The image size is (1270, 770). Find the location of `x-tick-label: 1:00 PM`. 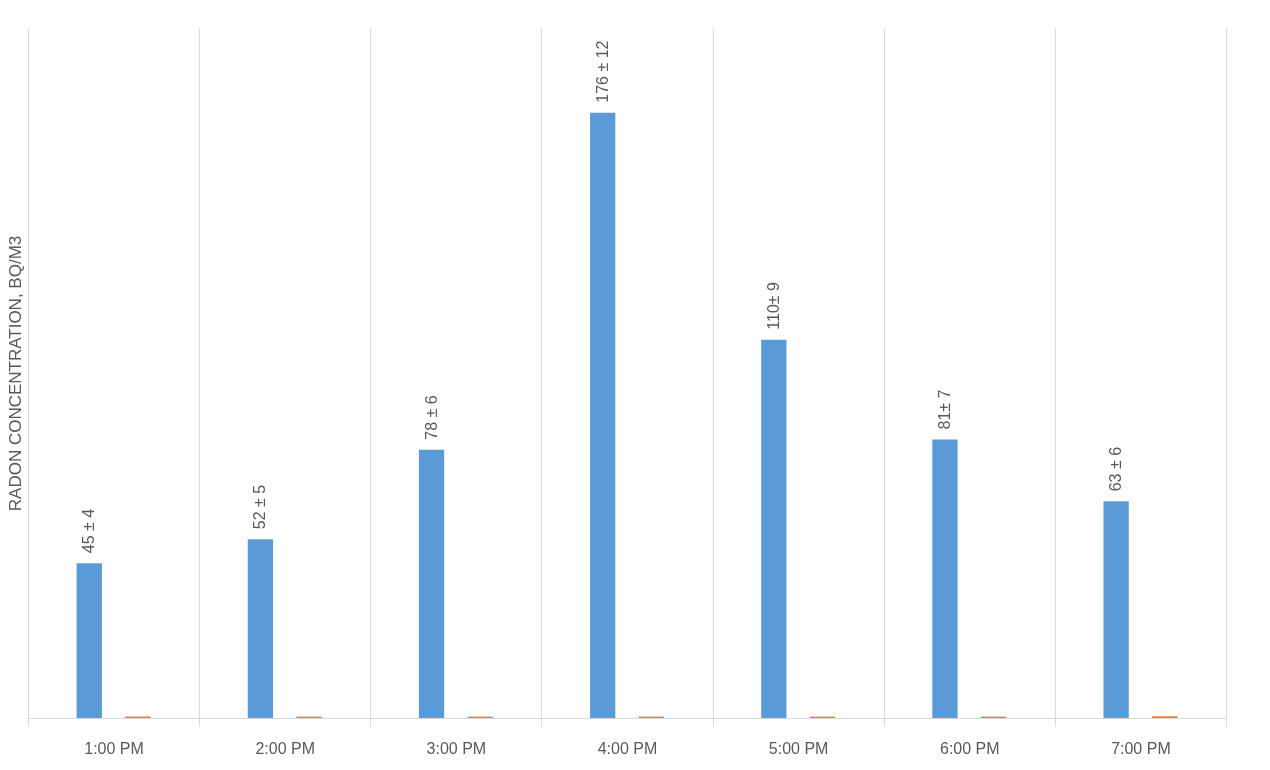

x-tick-label: 1:00 PM is located at coordinates (114, 748).